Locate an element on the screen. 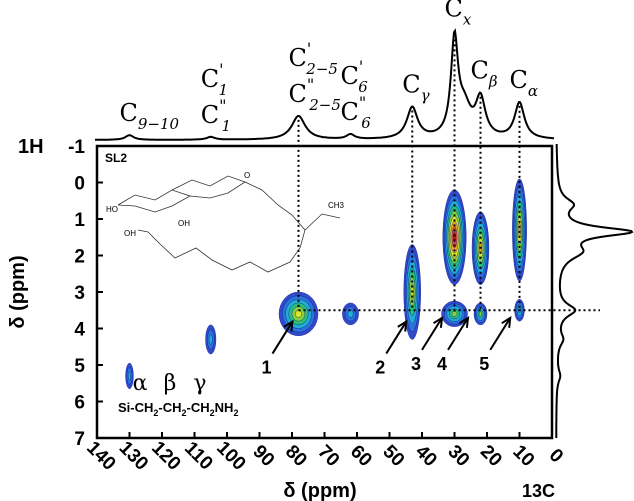 This screenshot has height=501, width=634. x-tick-label: 20 is located at coordinates (491, 456).